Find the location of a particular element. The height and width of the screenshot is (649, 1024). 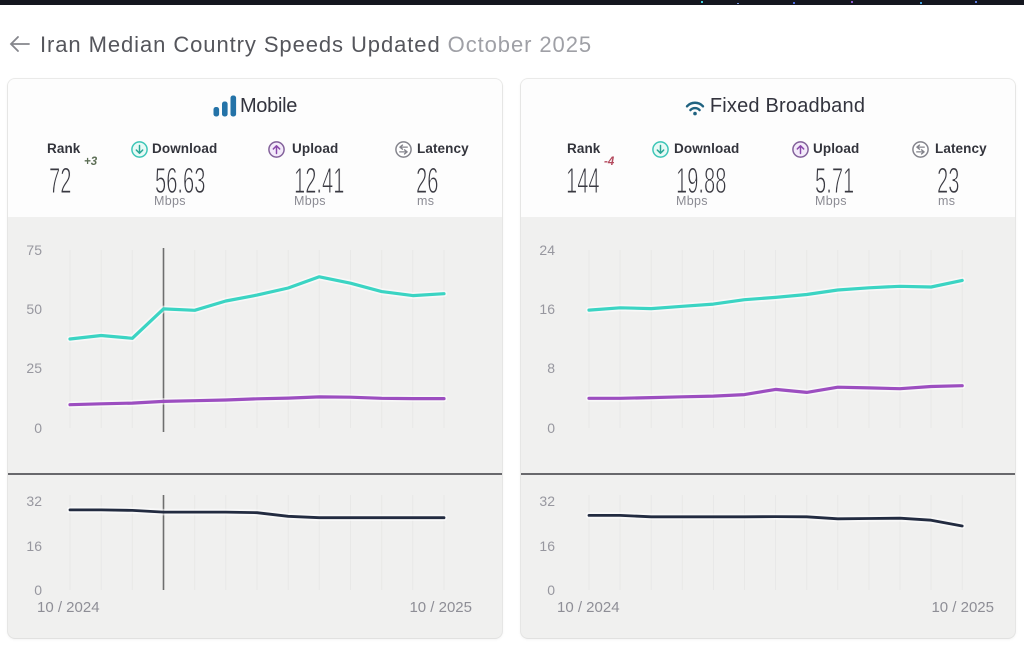

svg-text: 50 is located at coordinates (34, 309).